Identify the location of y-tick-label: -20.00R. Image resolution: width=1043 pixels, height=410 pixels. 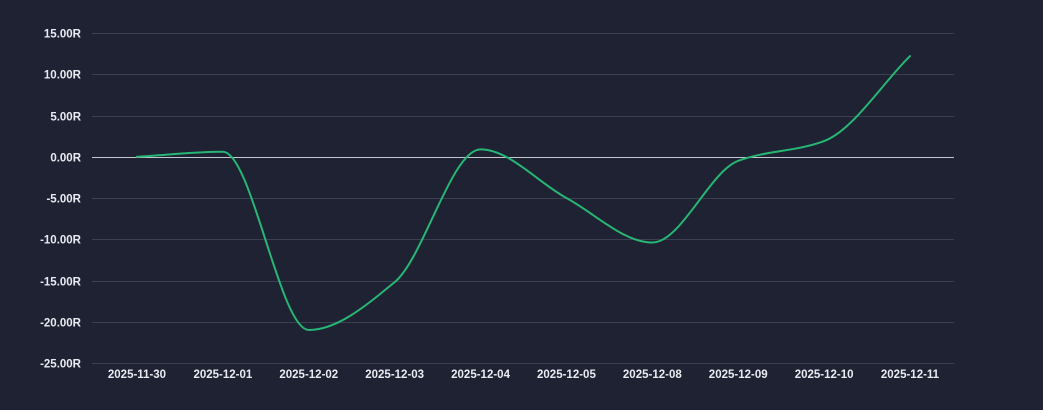
(61, 324).